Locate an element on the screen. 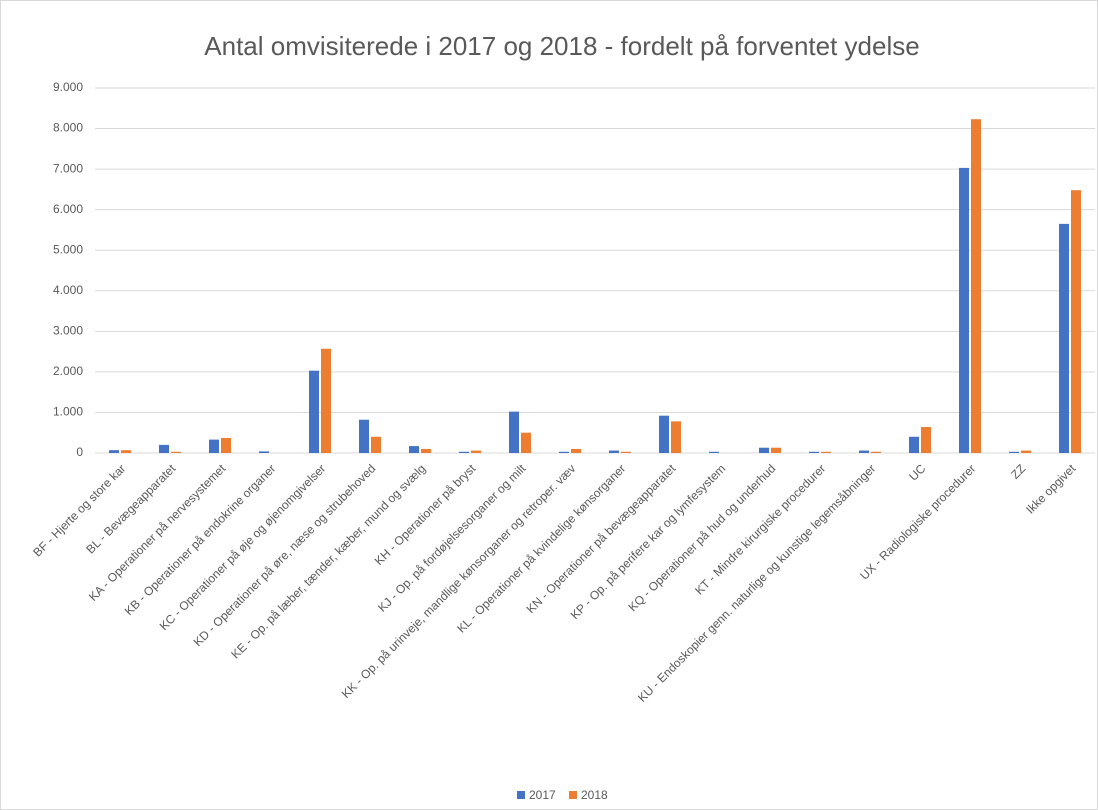 The width and height of the screenshot is (1098, 810). legend-label: 2018 is located at coordinates (594, 795).